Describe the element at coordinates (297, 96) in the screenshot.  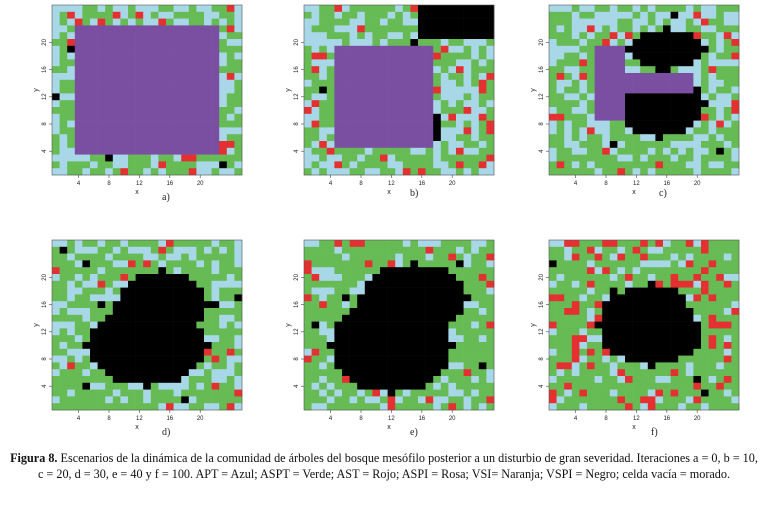
I see `y-tick-label: 12` at that location.